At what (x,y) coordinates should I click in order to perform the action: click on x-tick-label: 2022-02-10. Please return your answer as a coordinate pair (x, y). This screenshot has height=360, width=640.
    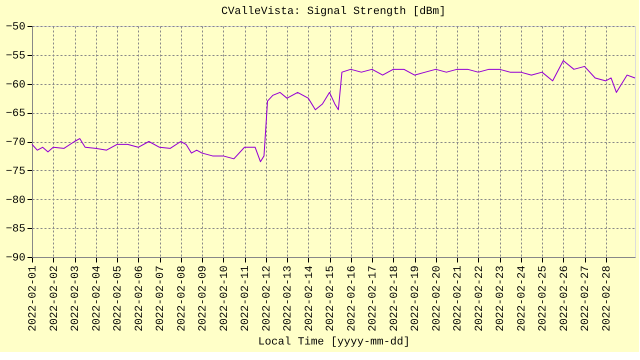
    Looking at the image, I should click on (224, 299).